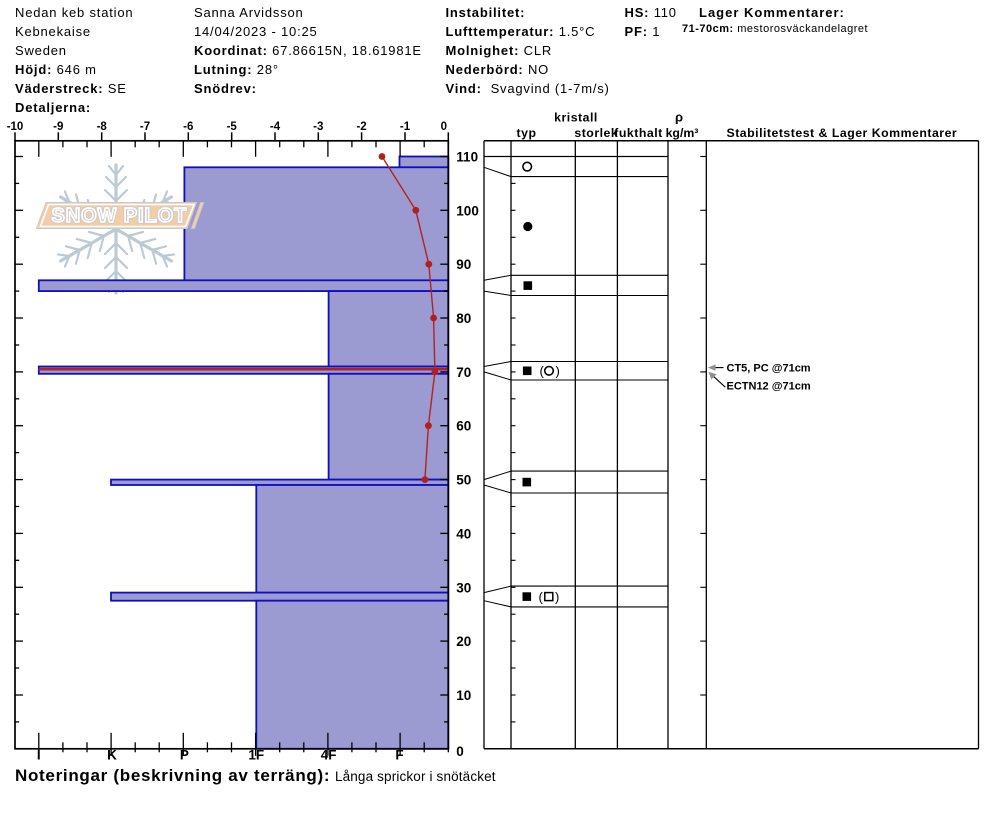  I want to click on svg-text: 50, so click(463, 480).